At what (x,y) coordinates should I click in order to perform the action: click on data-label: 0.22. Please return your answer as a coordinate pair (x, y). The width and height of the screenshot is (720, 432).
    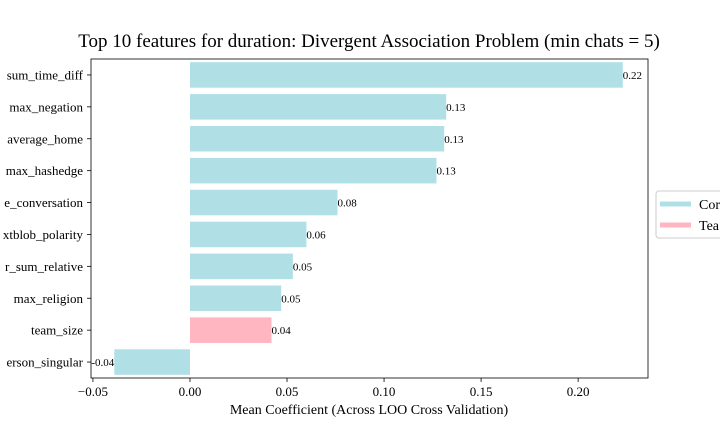
    Looking at the image, I should click on (632, 76).